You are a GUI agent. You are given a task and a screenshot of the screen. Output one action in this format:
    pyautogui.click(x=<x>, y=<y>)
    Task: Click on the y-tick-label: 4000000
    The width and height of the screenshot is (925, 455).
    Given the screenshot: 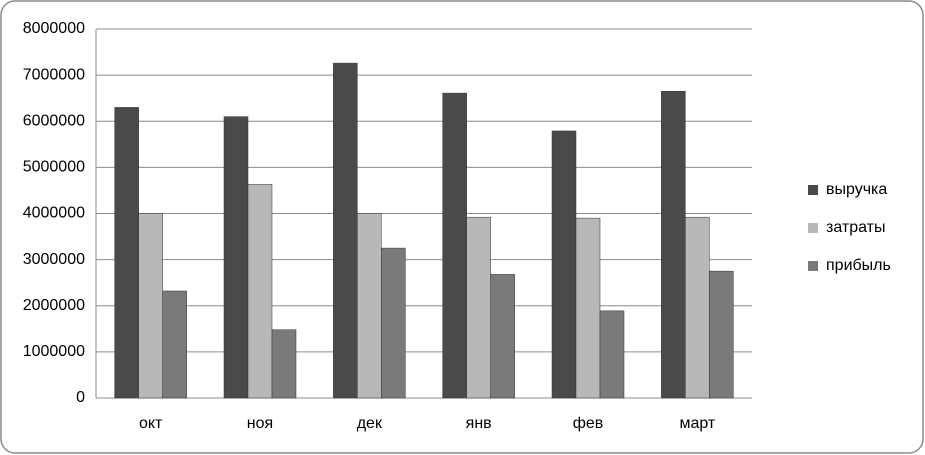 What is the action you would take?
    pyautogui.click(x=54, y=213)
    